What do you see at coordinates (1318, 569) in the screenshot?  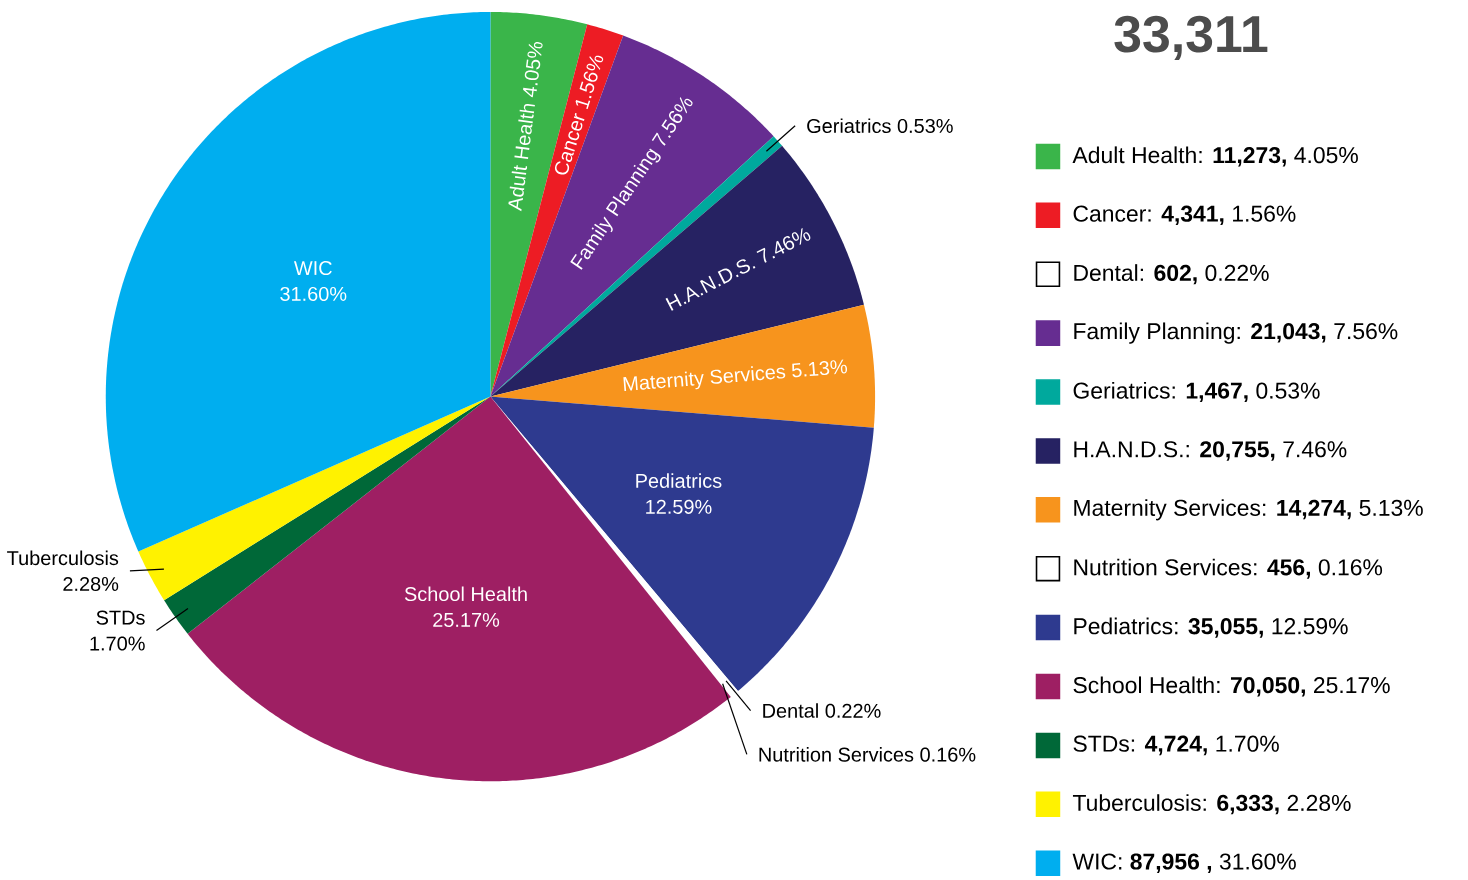 I see `text: : 456, 0.16%` at bounding box center [1318, 569].